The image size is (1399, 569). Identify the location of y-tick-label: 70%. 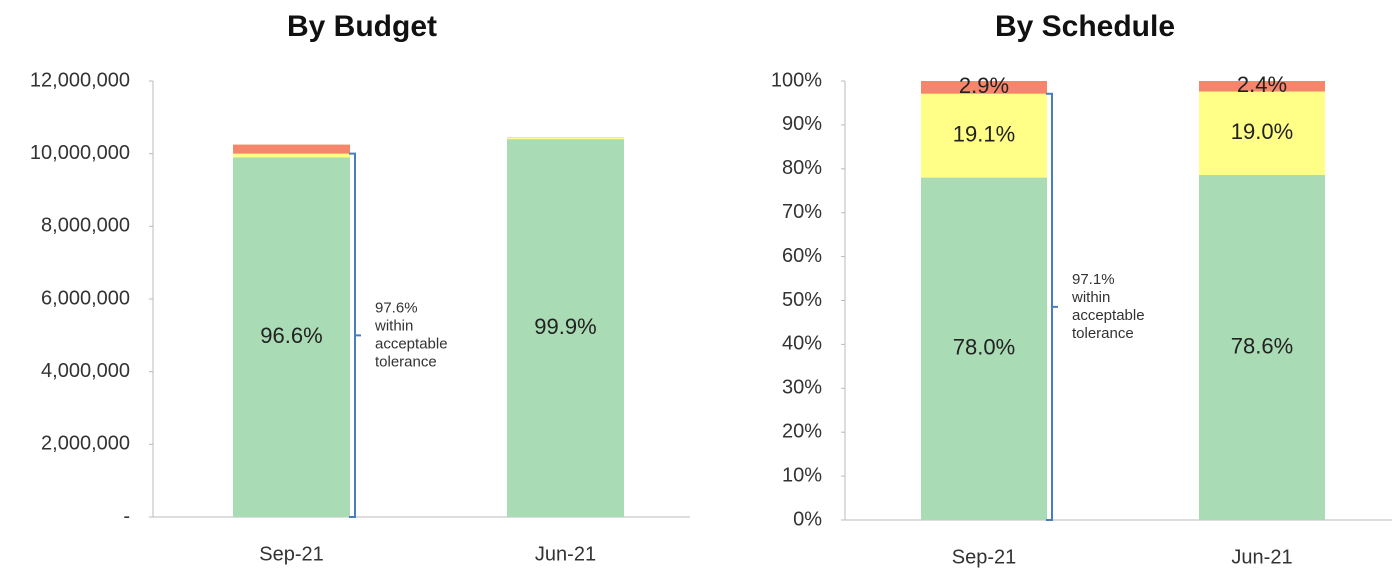
(802, 212).